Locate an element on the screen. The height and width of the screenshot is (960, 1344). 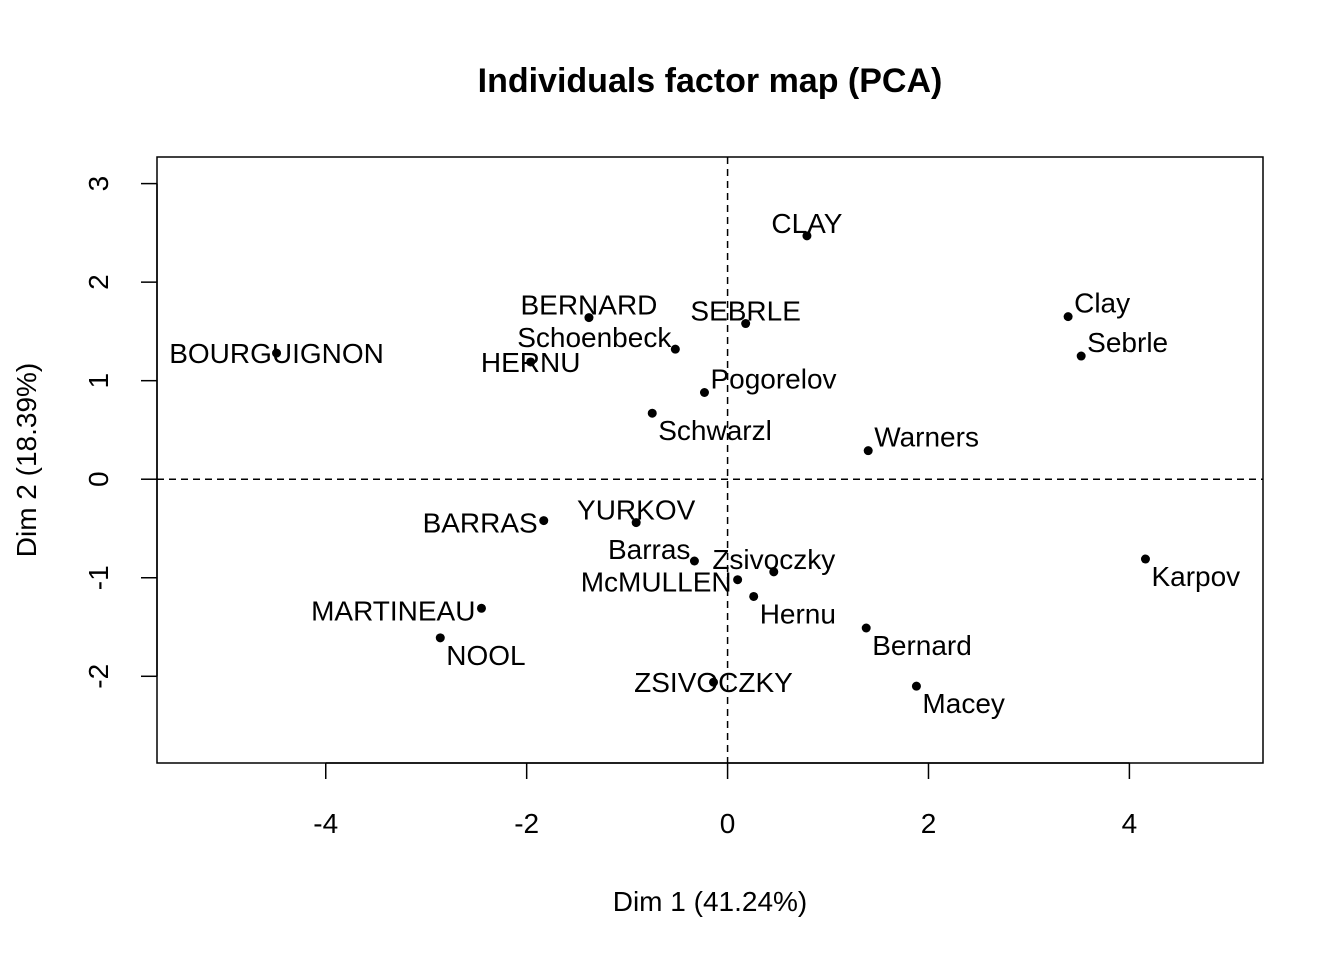
y-tick-label: -2 is located at coordinates (98, 676).